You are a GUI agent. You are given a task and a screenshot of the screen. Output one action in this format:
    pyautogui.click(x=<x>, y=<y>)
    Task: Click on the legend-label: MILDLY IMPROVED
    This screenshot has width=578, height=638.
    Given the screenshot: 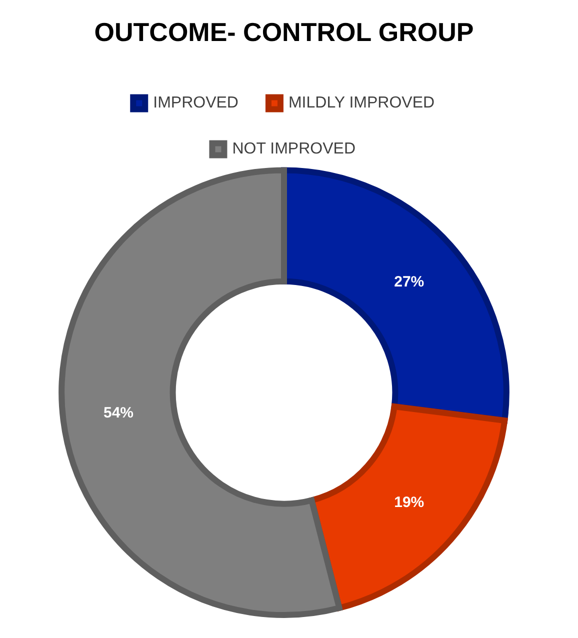 What is the action you would take?
    pyautogui.click(x=361, y=103)
    